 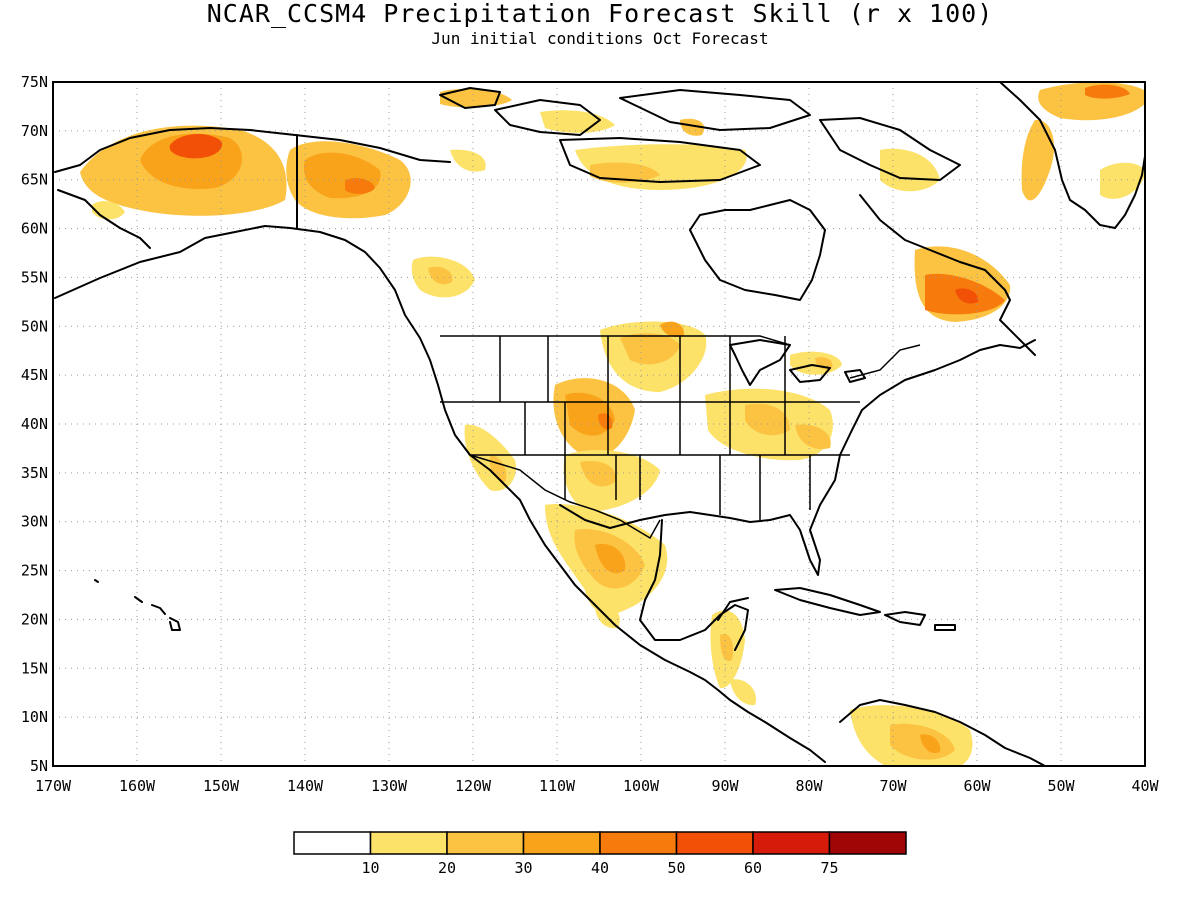 I want to click on lat-tick-label: 40N, so click(x=34, y=424).